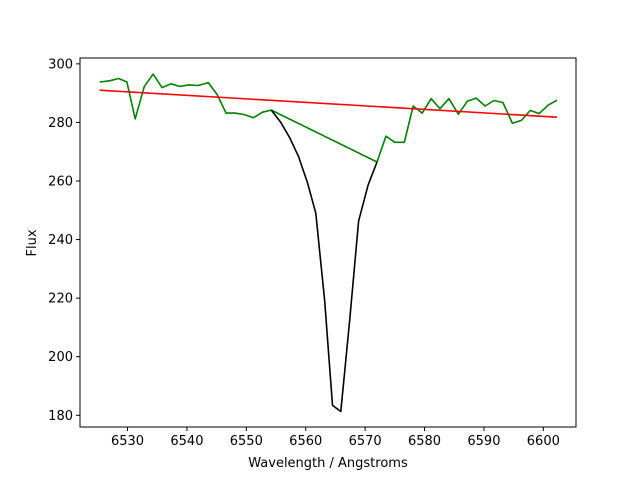  I want to click on x-tick-label: 6590, so click(483, 441).